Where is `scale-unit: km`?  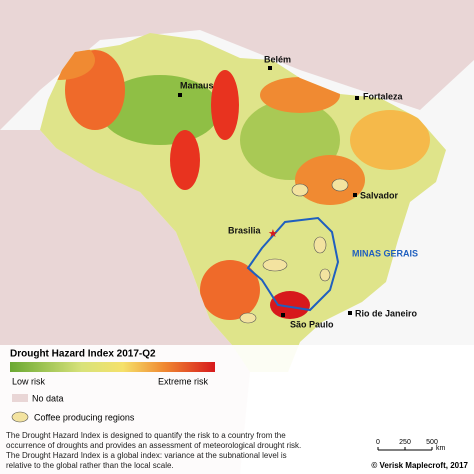 scale-unit: km is located at coordinates (441, 448).